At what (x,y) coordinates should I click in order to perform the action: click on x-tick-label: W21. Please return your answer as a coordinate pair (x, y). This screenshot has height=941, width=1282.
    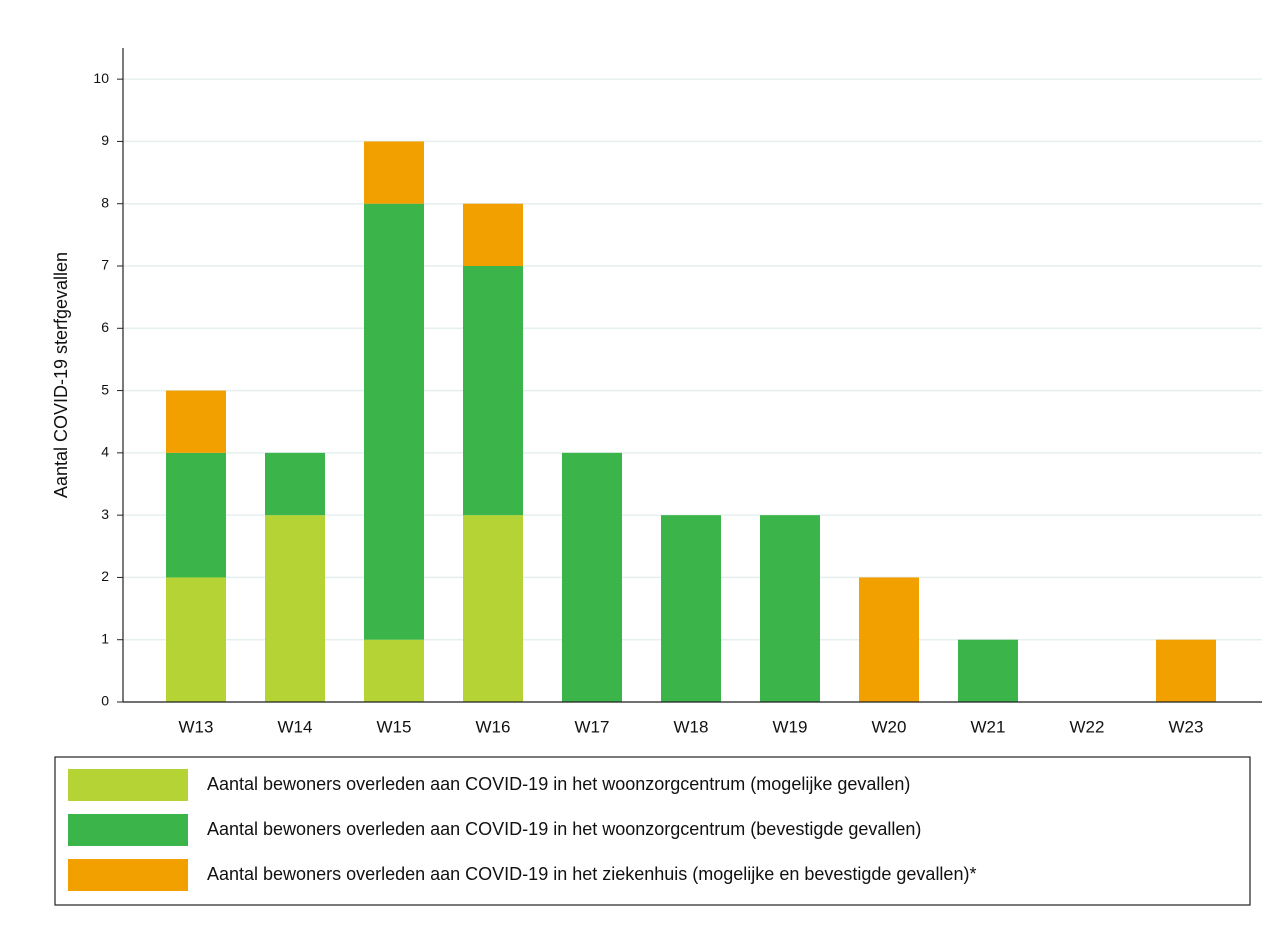
    Looking at the image, I should click on (988, 726).